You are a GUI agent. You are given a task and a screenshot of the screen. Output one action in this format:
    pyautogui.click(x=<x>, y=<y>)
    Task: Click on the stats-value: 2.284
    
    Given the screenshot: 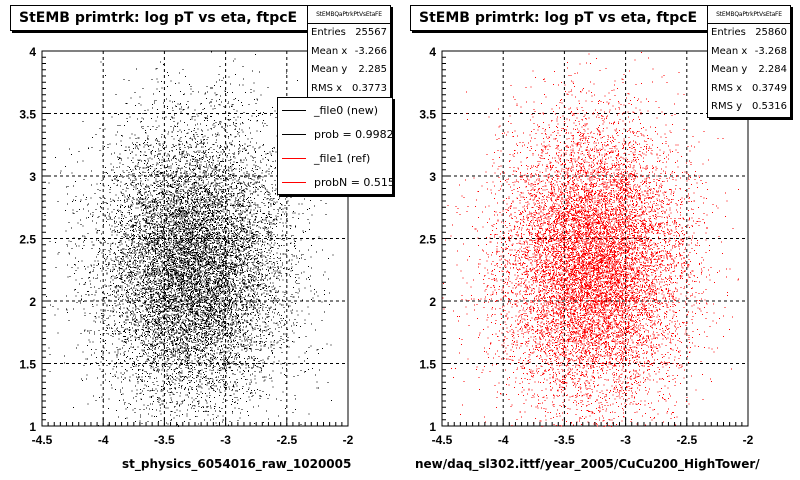 What is the action you would take?
    pyautogui.click(x=772, y=69)
    